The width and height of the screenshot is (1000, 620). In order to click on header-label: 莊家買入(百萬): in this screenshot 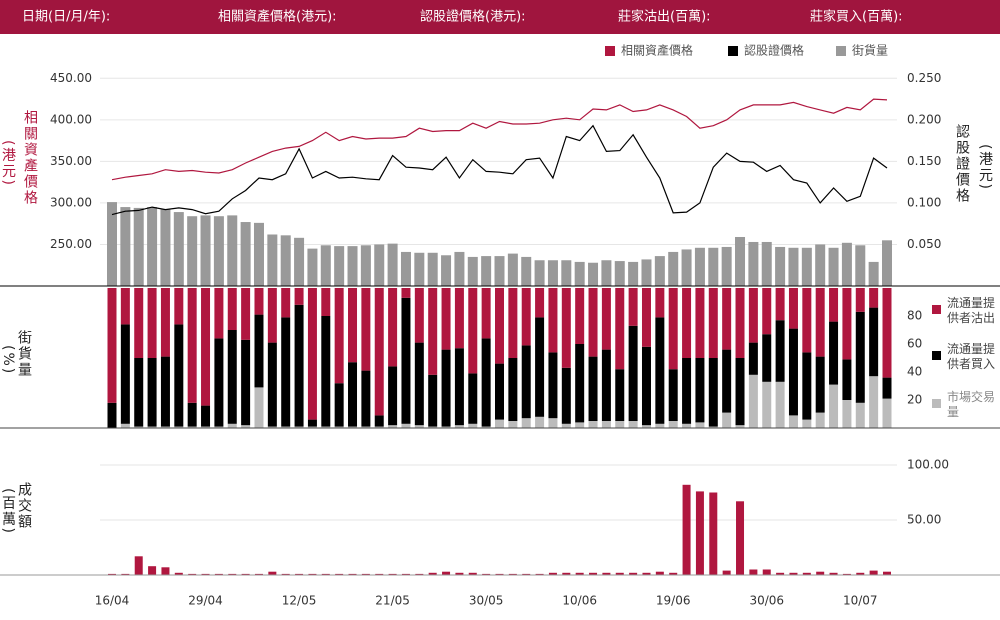, I will do `click(856, 17)`.